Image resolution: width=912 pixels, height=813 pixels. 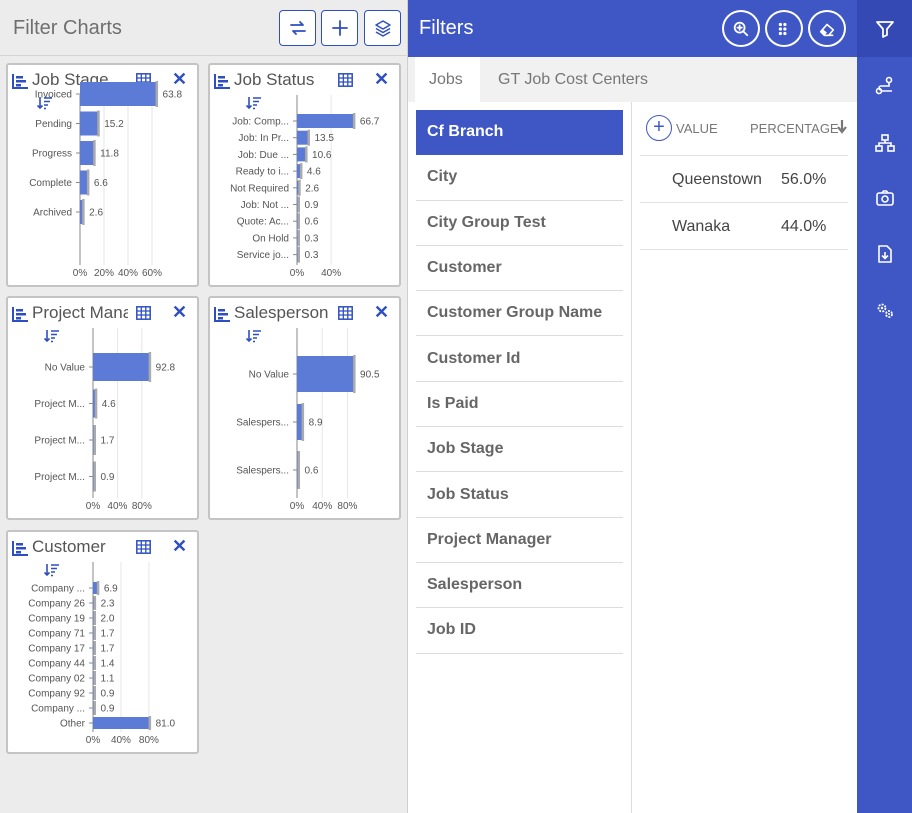 I want to click on field-item: Is Paid, so click(x=519, y=405).